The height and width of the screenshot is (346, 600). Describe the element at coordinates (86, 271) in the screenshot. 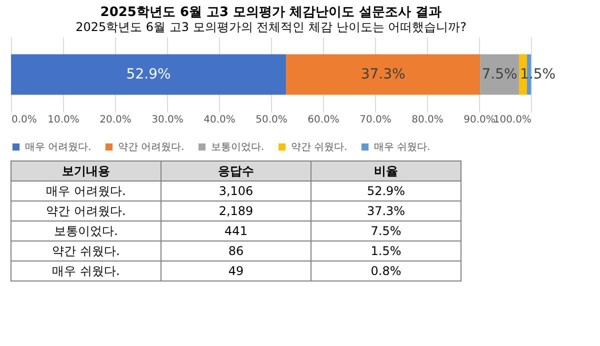

I see `text: 매우 쉬웠다.` at that location.